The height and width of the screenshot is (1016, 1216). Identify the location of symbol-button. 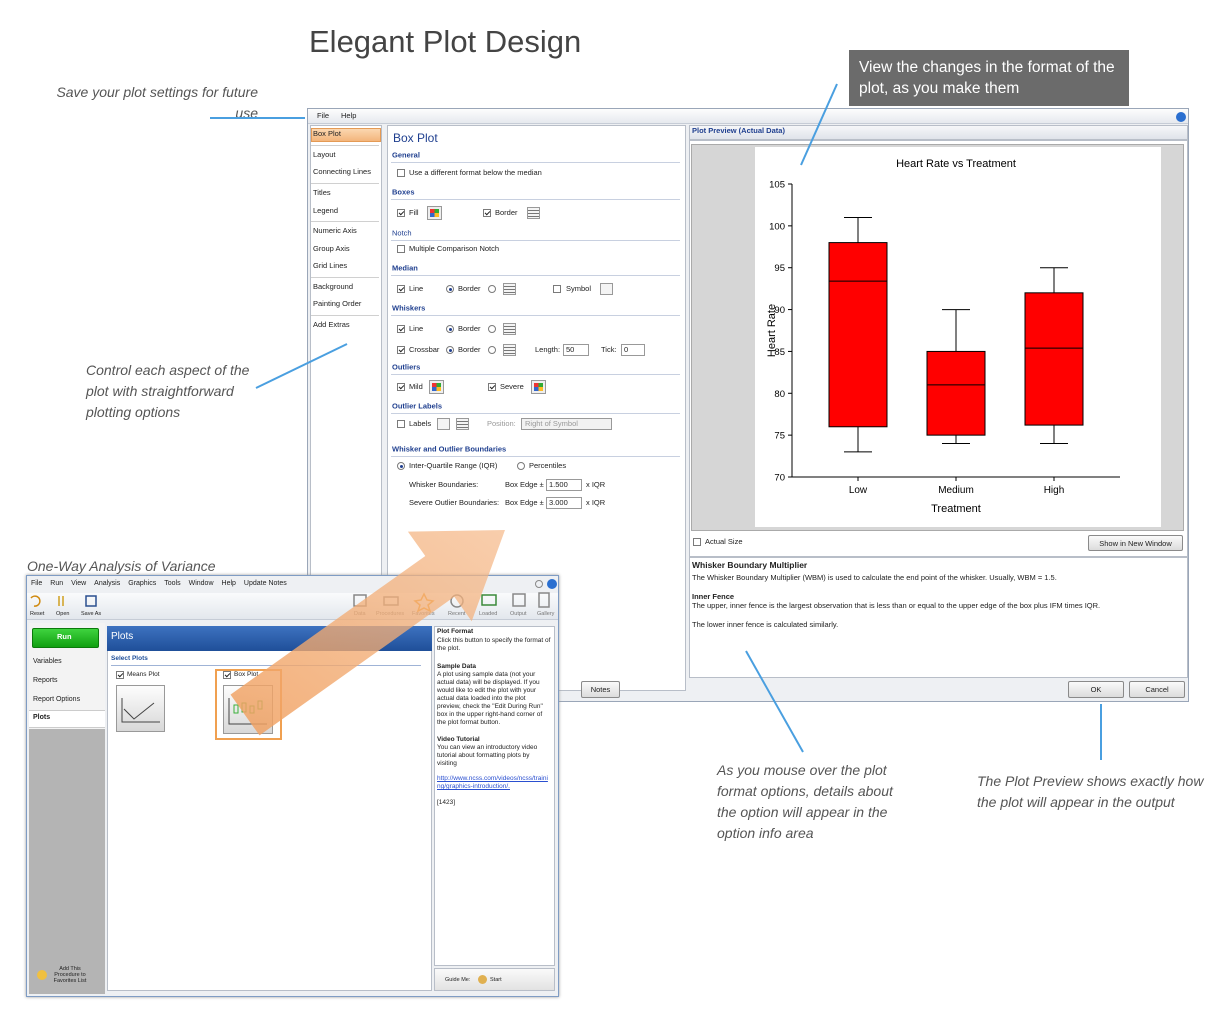
(606, 289).